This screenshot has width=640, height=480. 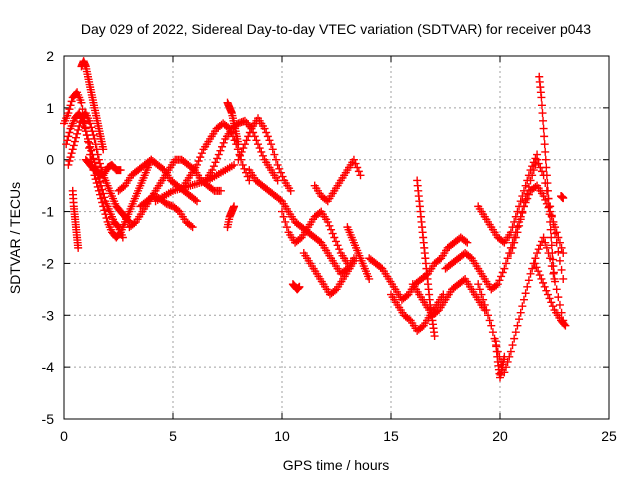 What do you see at coordinates (50, 108) in the screenshot?
I see `y-tick-label: 1` at bounding box center [50, 108].